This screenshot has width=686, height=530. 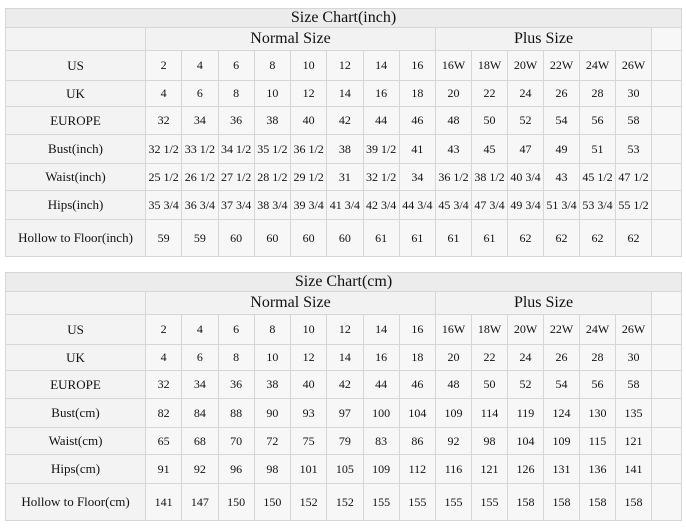 What do you see at coordinates (75, 357) in the screenshot?
I see `row-label: UK` at bounding box center [75, 357].